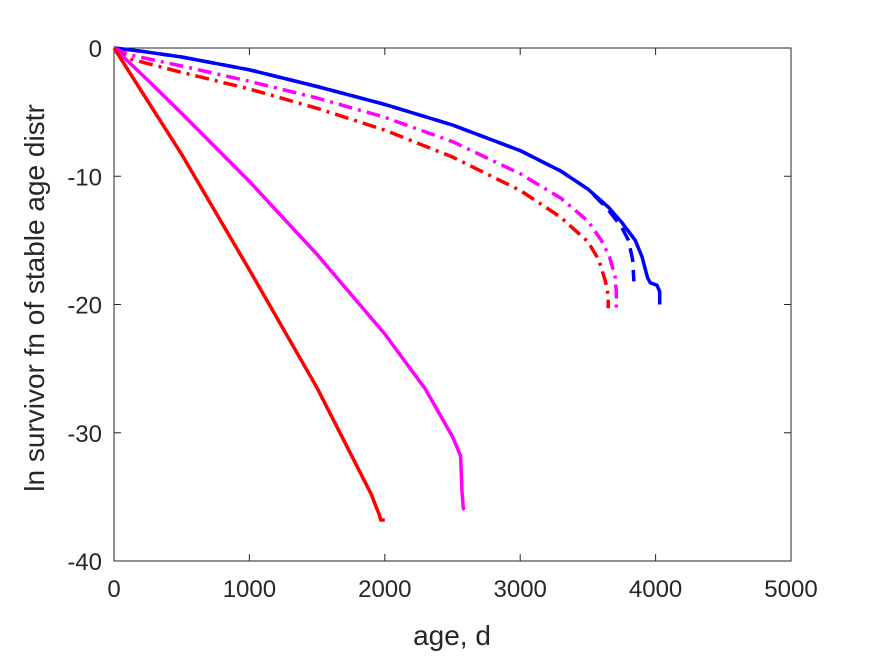 The width and height of the screenshot is (875, 656). I want to click on x-tick-labels: 0 1000 2000 3000 4000 5000, so click(462, 589).